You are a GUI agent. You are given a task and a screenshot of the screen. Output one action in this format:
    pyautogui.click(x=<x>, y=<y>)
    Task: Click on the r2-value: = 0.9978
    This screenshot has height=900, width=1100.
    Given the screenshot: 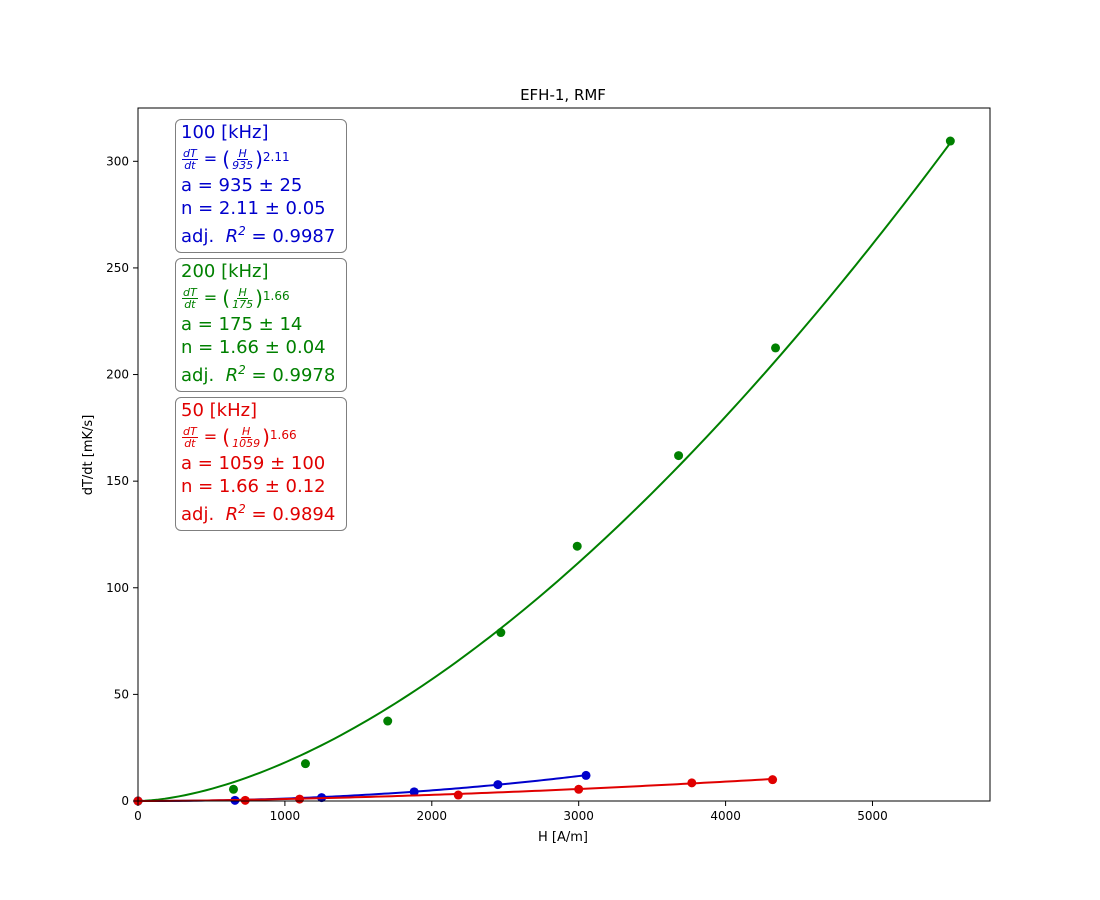 What is the action you would take?
    pyautogui.click(x=293, y=375)
    